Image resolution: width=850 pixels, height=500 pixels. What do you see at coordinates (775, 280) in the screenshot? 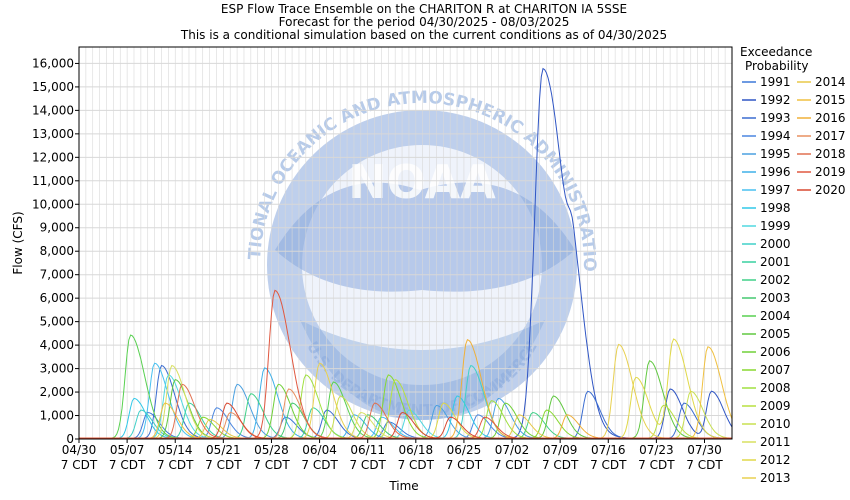
I see `legend-entry-label: 2002` at bounding box center [775, 280].